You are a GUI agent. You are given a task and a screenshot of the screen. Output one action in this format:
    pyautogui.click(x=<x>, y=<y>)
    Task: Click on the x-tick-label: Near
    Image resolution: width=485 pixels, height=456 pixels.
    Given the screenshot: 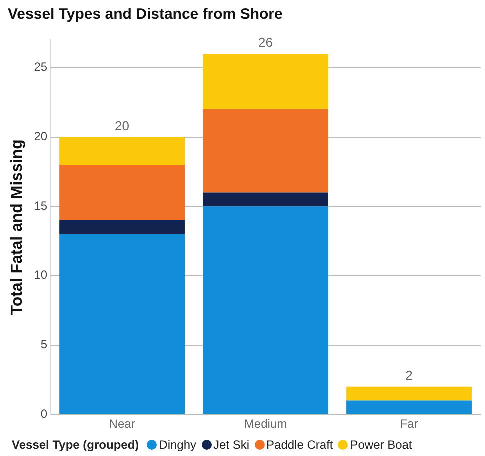 What is the action you would take?
    pyautogui.click(x=122, y=424)
    